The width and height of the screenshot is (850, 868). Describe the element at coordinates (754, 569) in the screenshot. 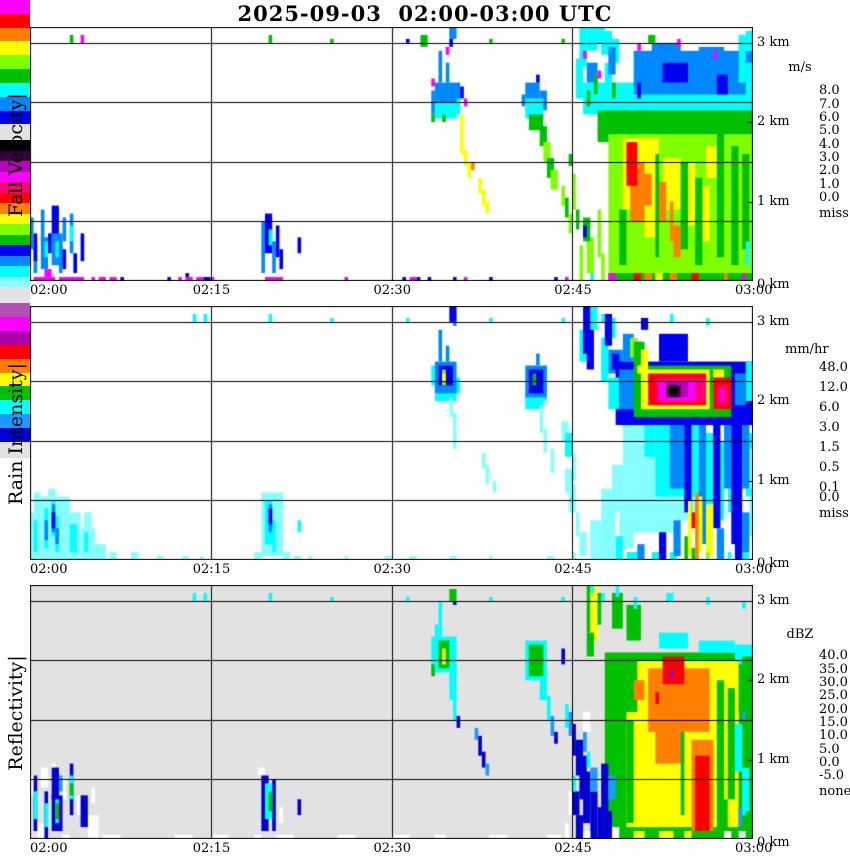

I see `rain-intensity-x-tick-0300: 03:00` at that location.